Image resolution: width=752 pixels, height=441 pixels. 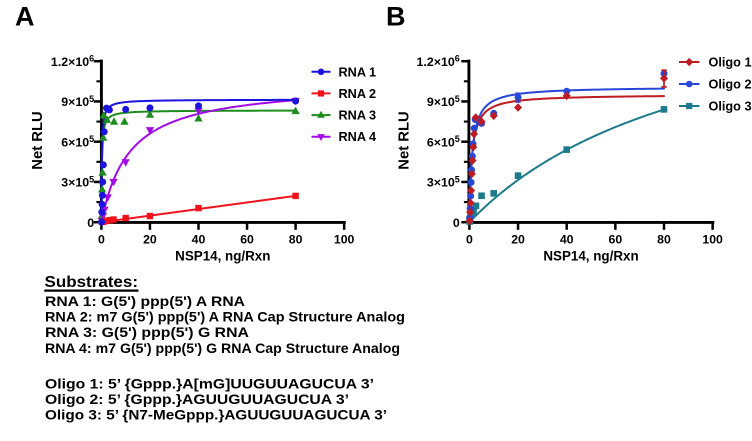 What do you see at coordinates (730, 63) in the screenshot?
I see `svg-text: Oligo 1` at bounding box center [730, 63].